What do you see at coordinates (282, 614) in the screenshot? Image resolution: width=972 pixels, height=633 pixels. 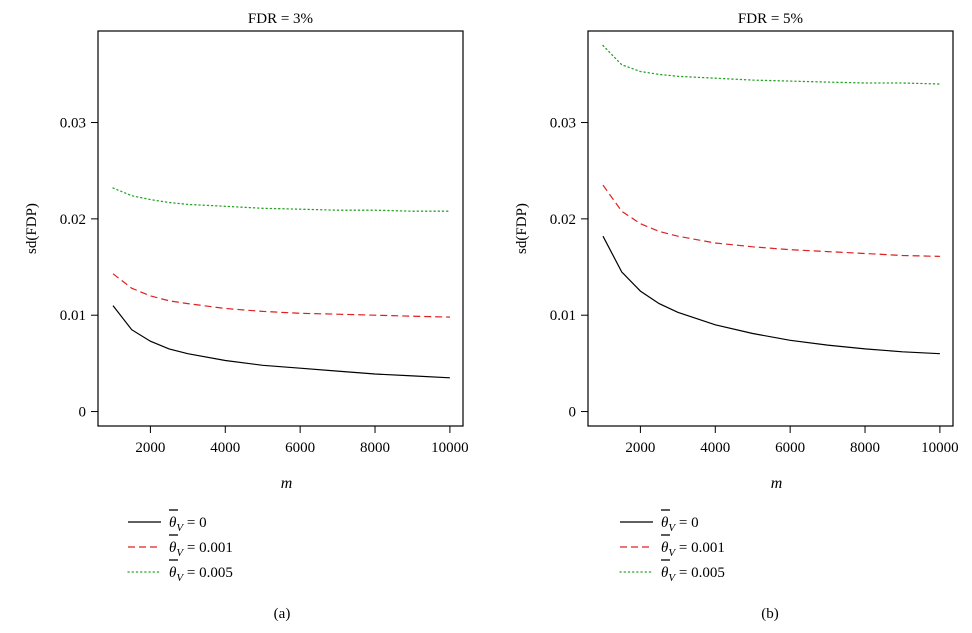 I see `panel-caption: (a)` at bounding box center [282, 614].